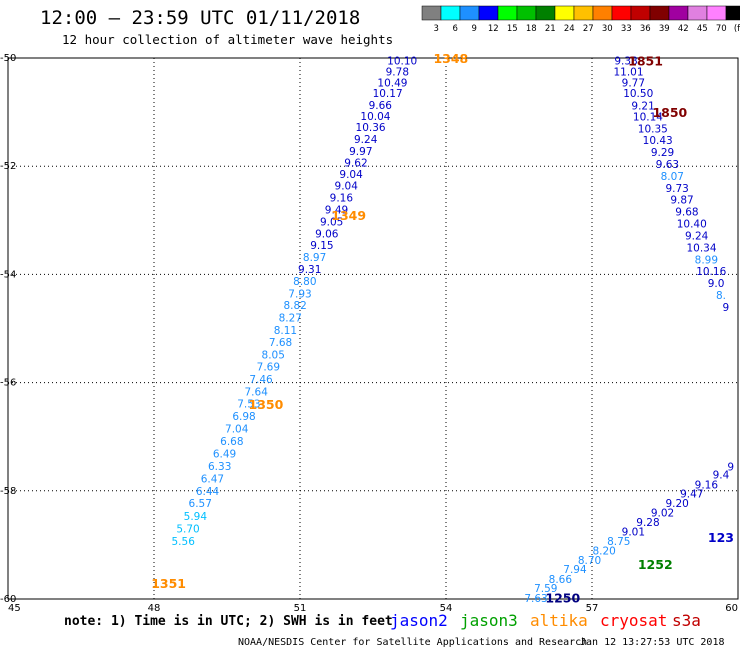 The width and height of the screenshot is (740, 650). Describe the element at coordinates (219, 467) in the screenshot. I see `wave-height-label: 6.33` at that location.